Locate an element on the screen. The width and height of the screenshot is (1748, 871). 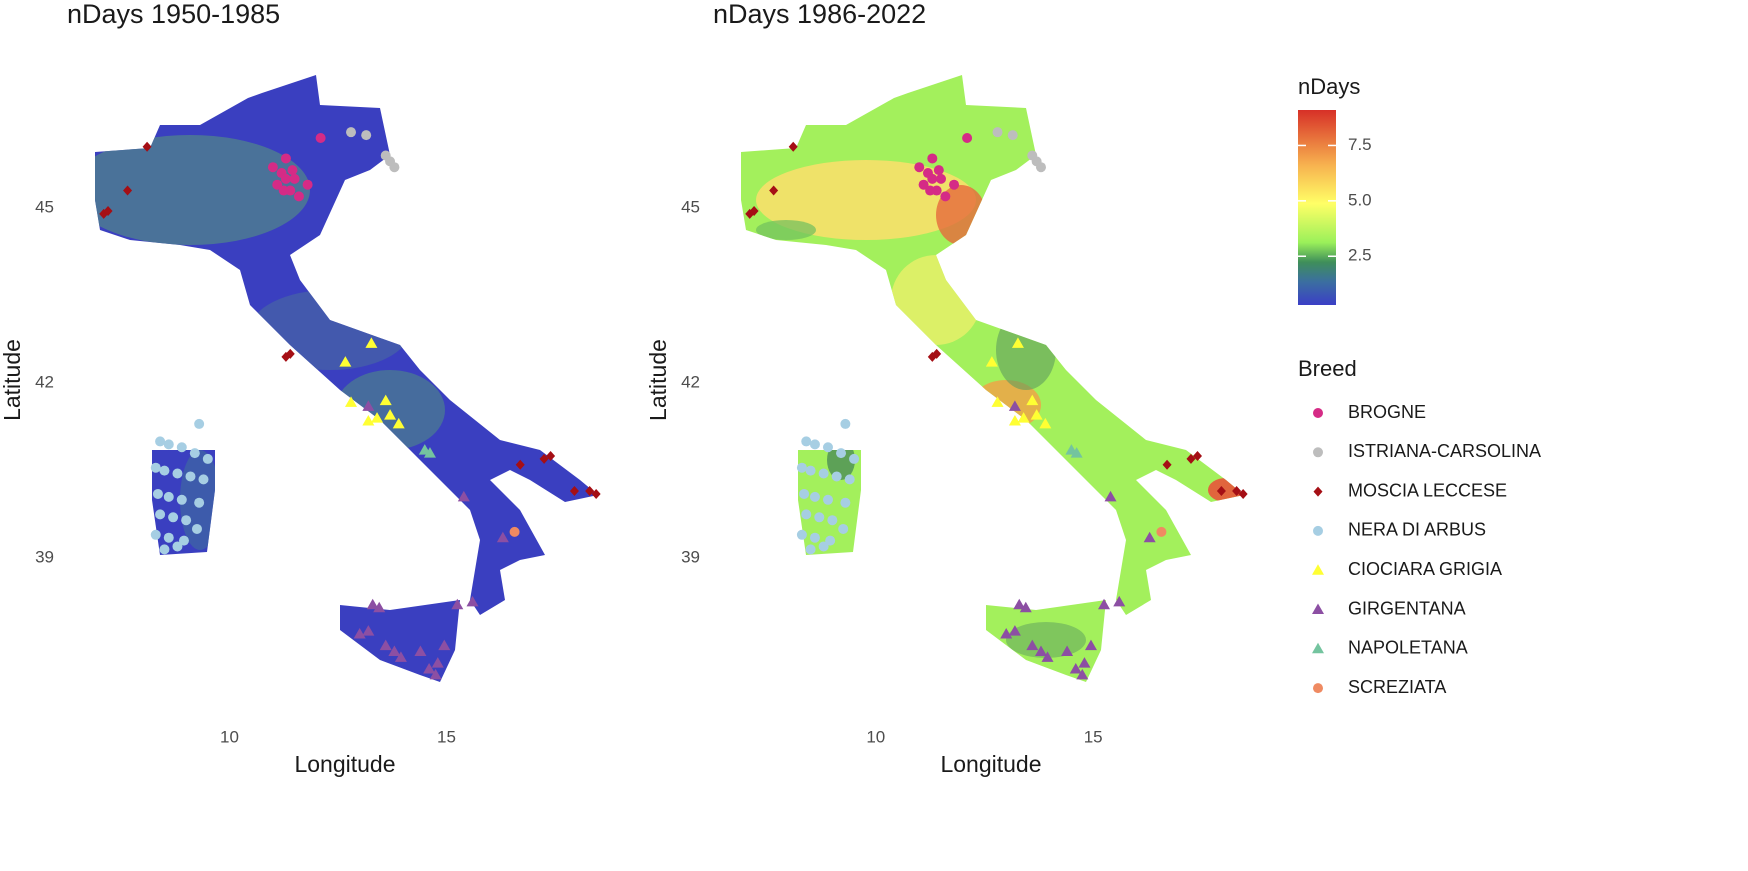
colorbar is located at coordinates (1317, 207).